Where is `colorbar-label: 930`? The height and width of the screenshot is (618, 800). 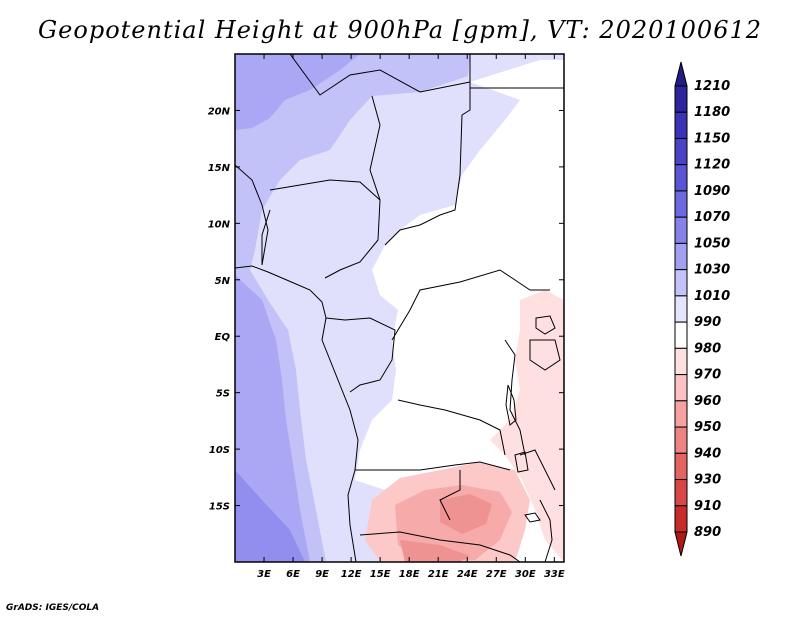 colorbar-label: 930 is located at coordinates (707, 480).